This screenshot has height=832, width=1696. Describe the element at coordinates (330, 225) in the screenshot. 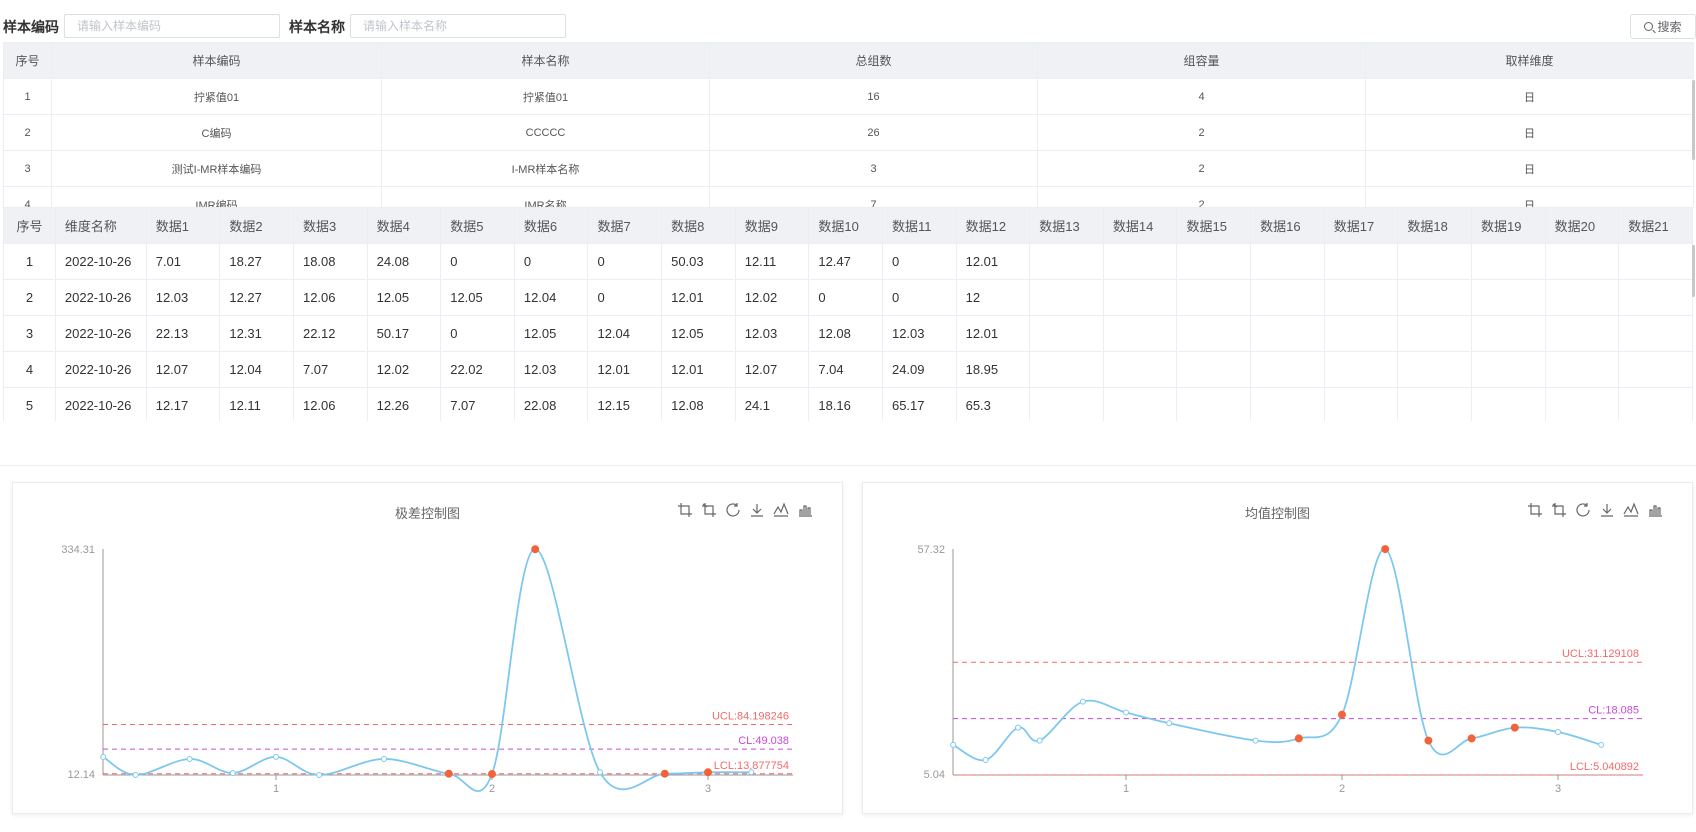

I see `data-col-header: 数据3` at that location.